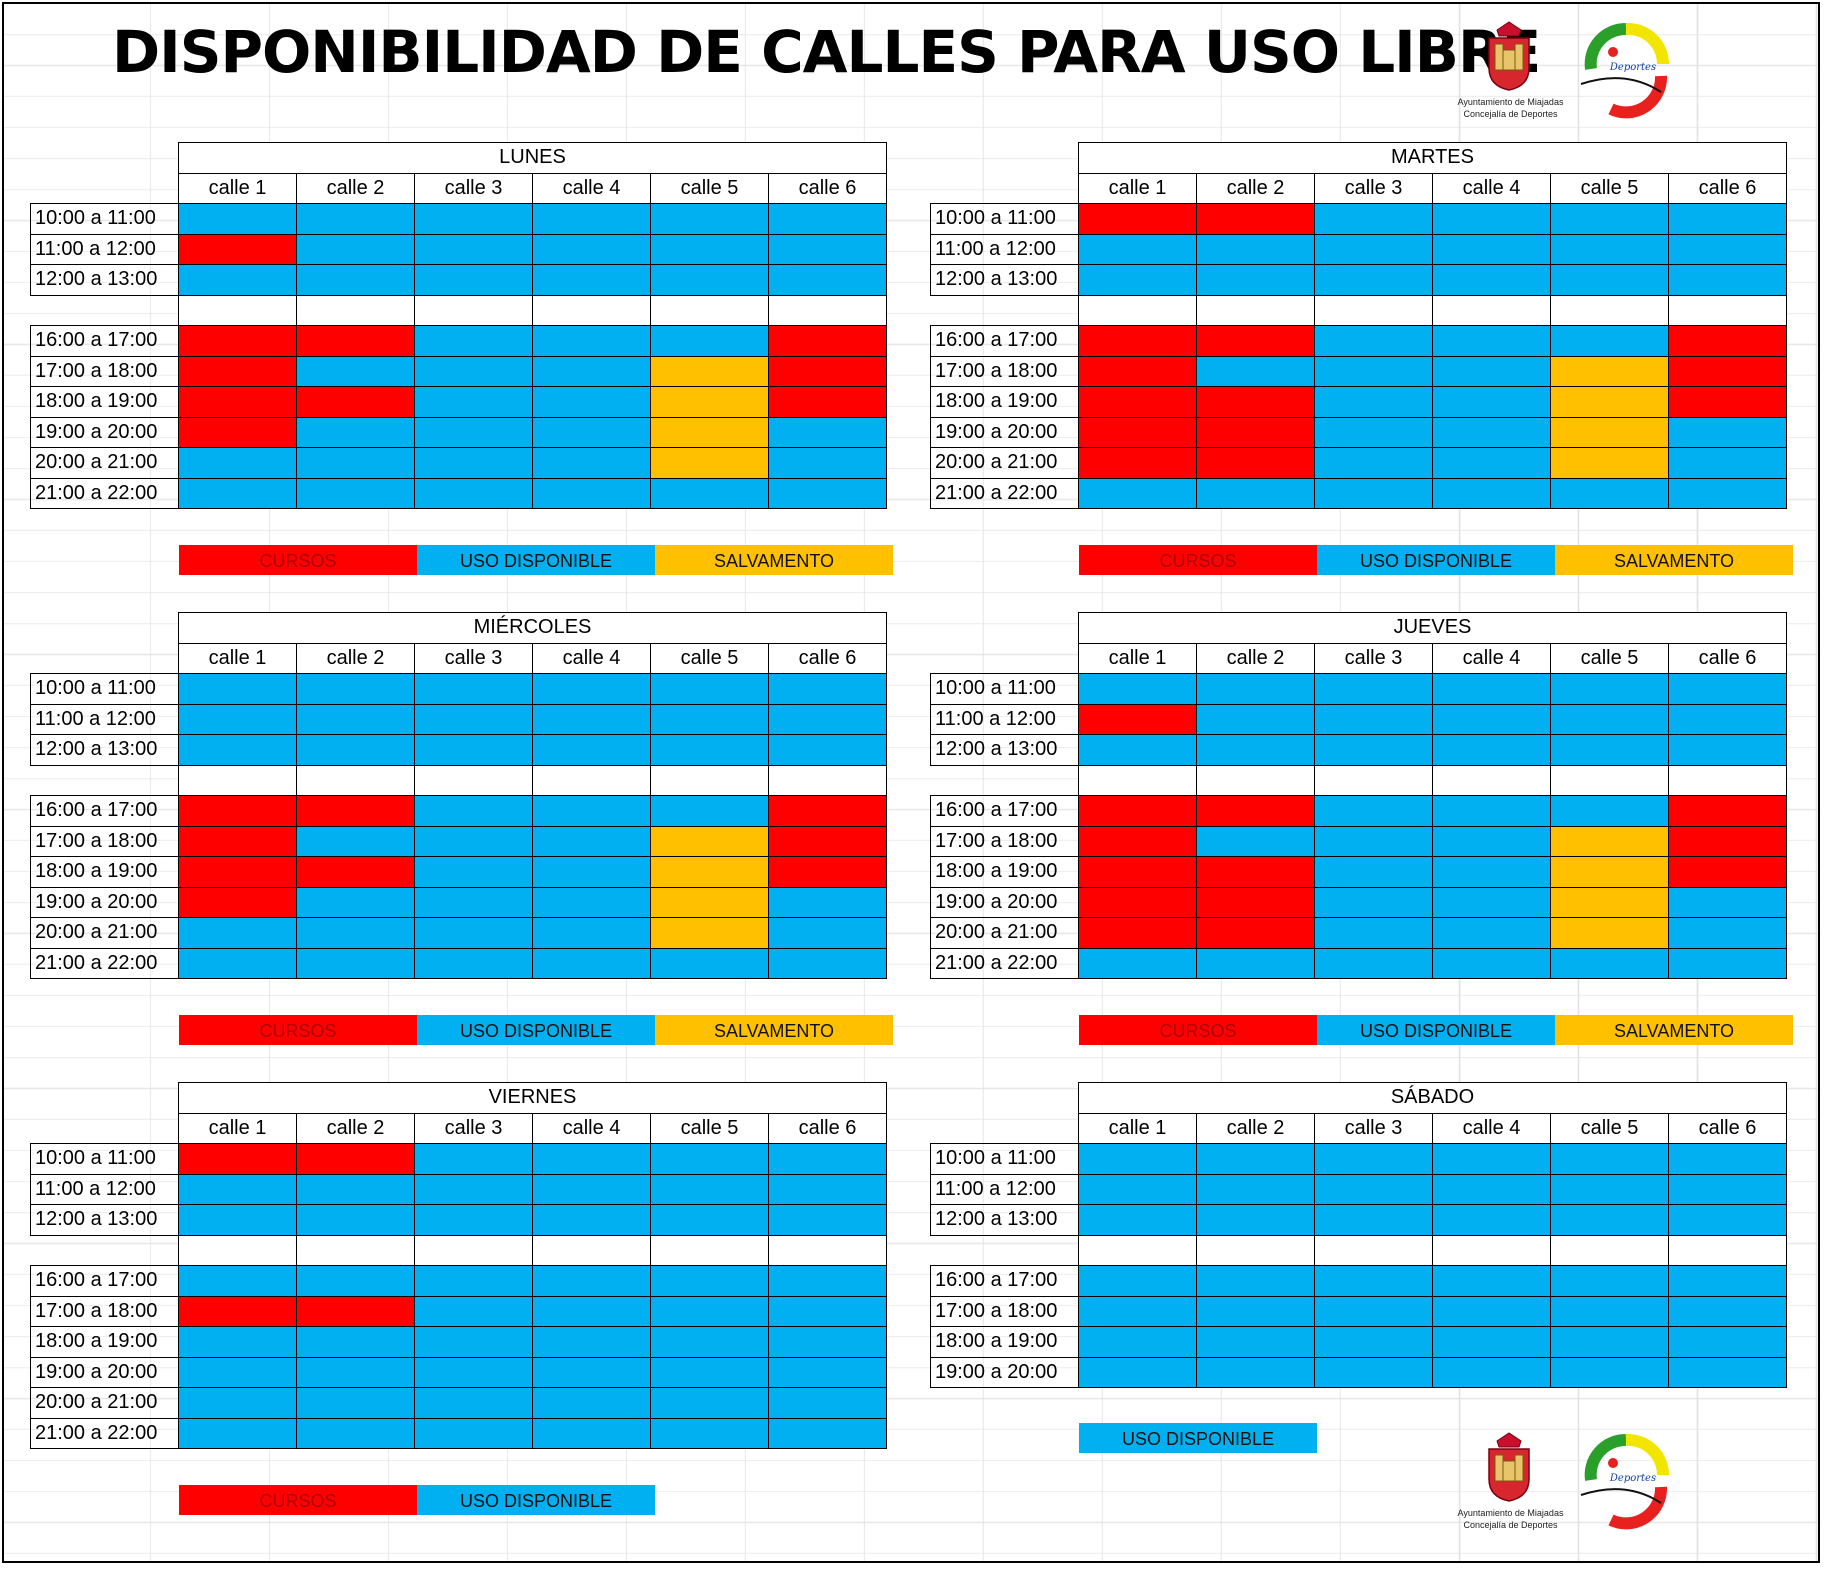 This screenshot has width=1826, height=1569. I want to click on lane-header: calle 4, so click(1491, 188).